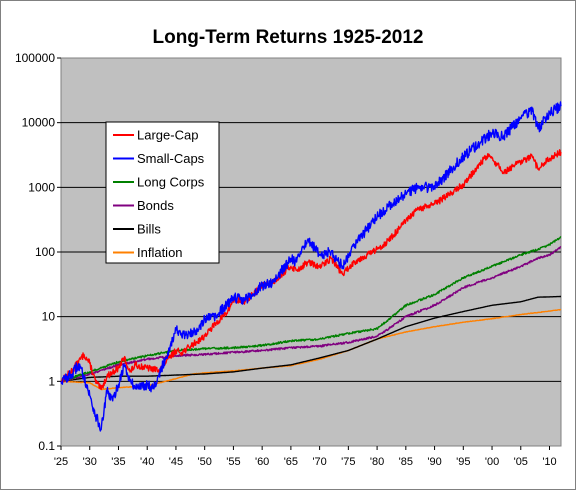 This screenshot has width=576, height=490. What do you see at coordinates (51, 381) in the screenshot?
I see `y-tick-label: 1` at bounding box center [51, 381].